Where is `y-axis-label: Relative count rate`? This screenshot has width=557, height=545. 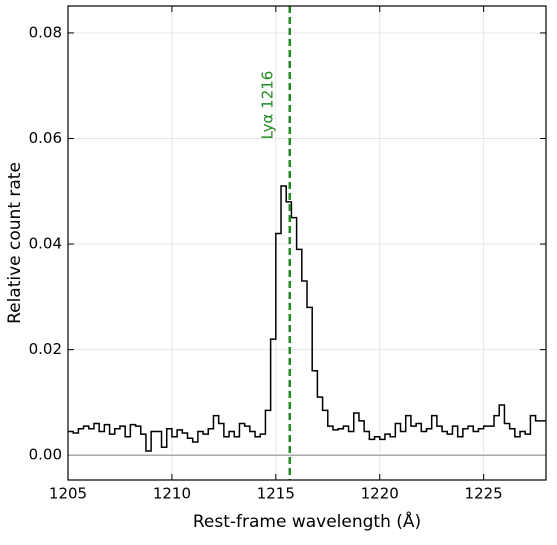 y-axis-label: Relative count rate is located at coordinates (15, 243).